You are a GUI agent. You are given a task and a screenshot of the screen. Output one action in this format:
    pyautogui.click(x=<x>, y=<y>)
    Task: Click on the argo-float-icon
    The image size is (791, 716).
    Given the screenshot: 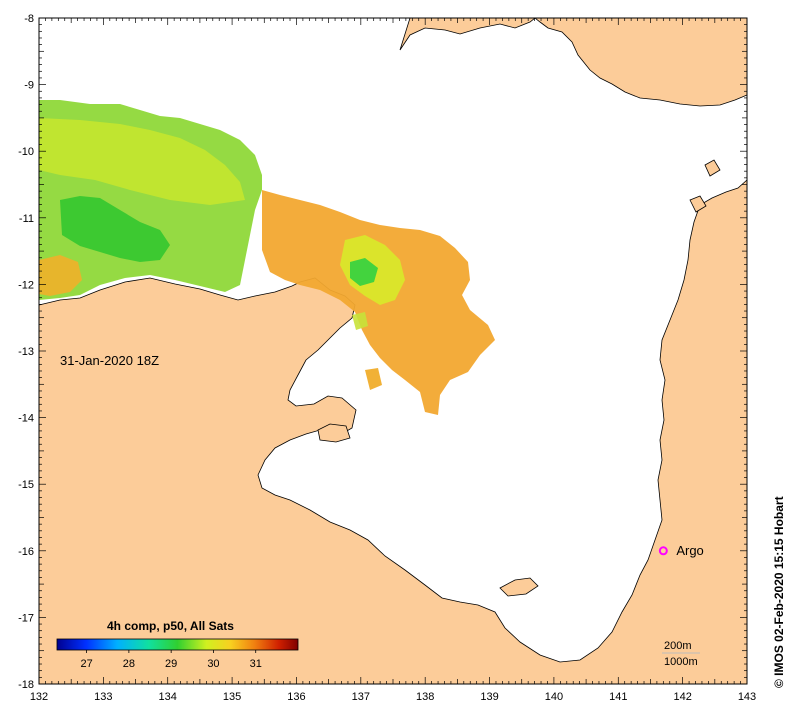 What is the action you would take?
    pyautogui.click(x=663, y=551)
    